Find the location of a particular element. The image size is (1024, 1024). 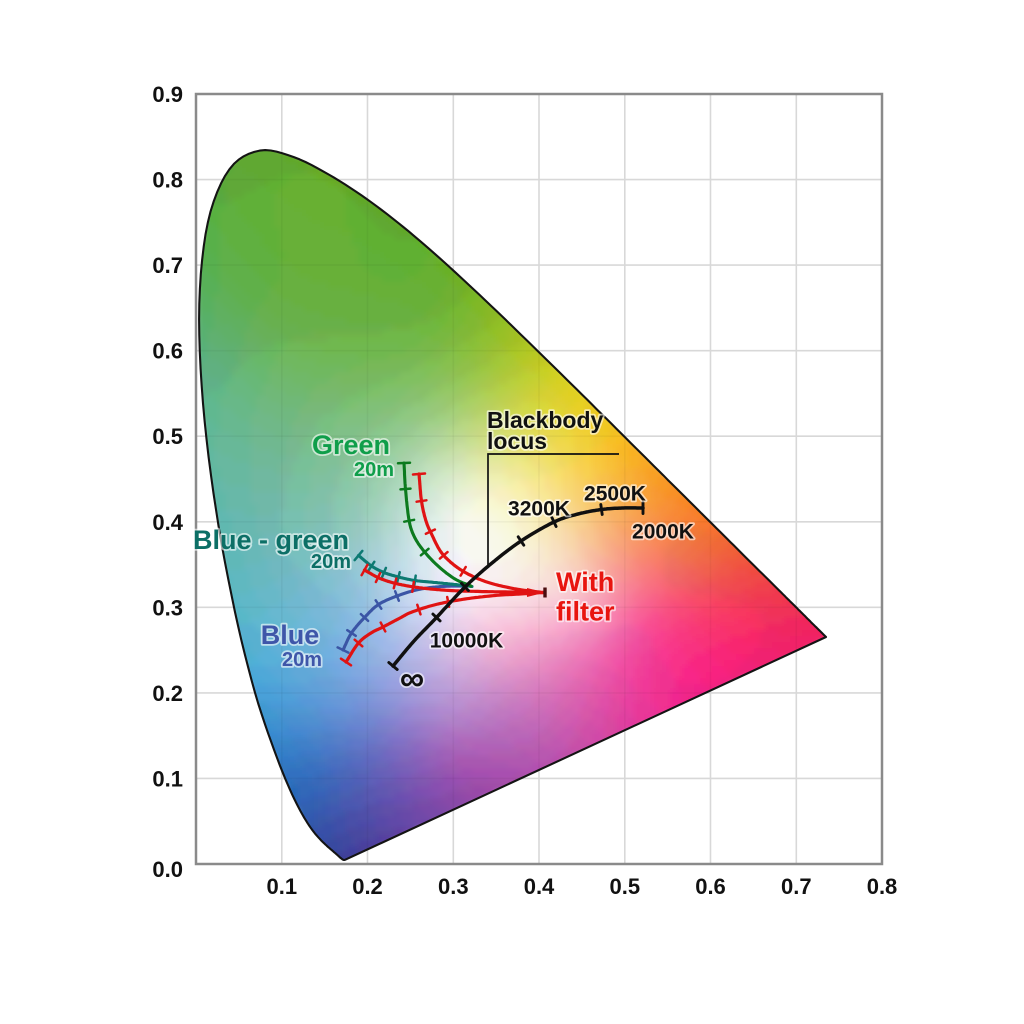

svg-text: Blue is located at coordinates (290, 635).